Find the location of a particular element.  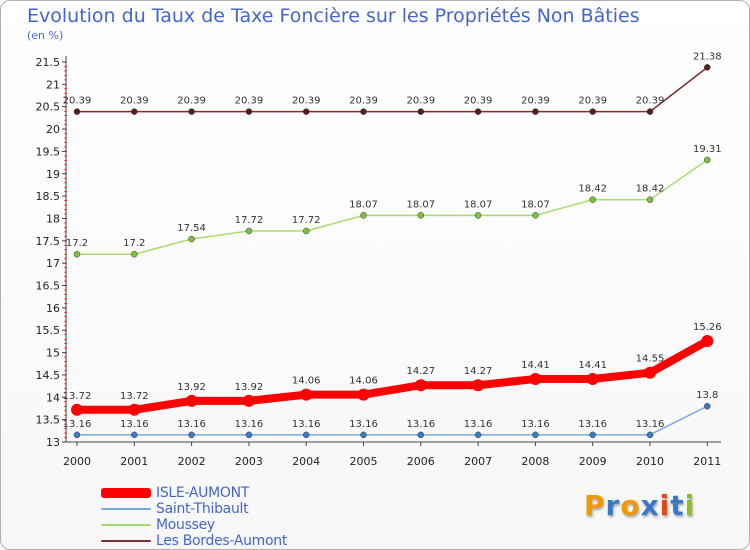

y-tick-label: 17 is located at coordinates (53, 263).